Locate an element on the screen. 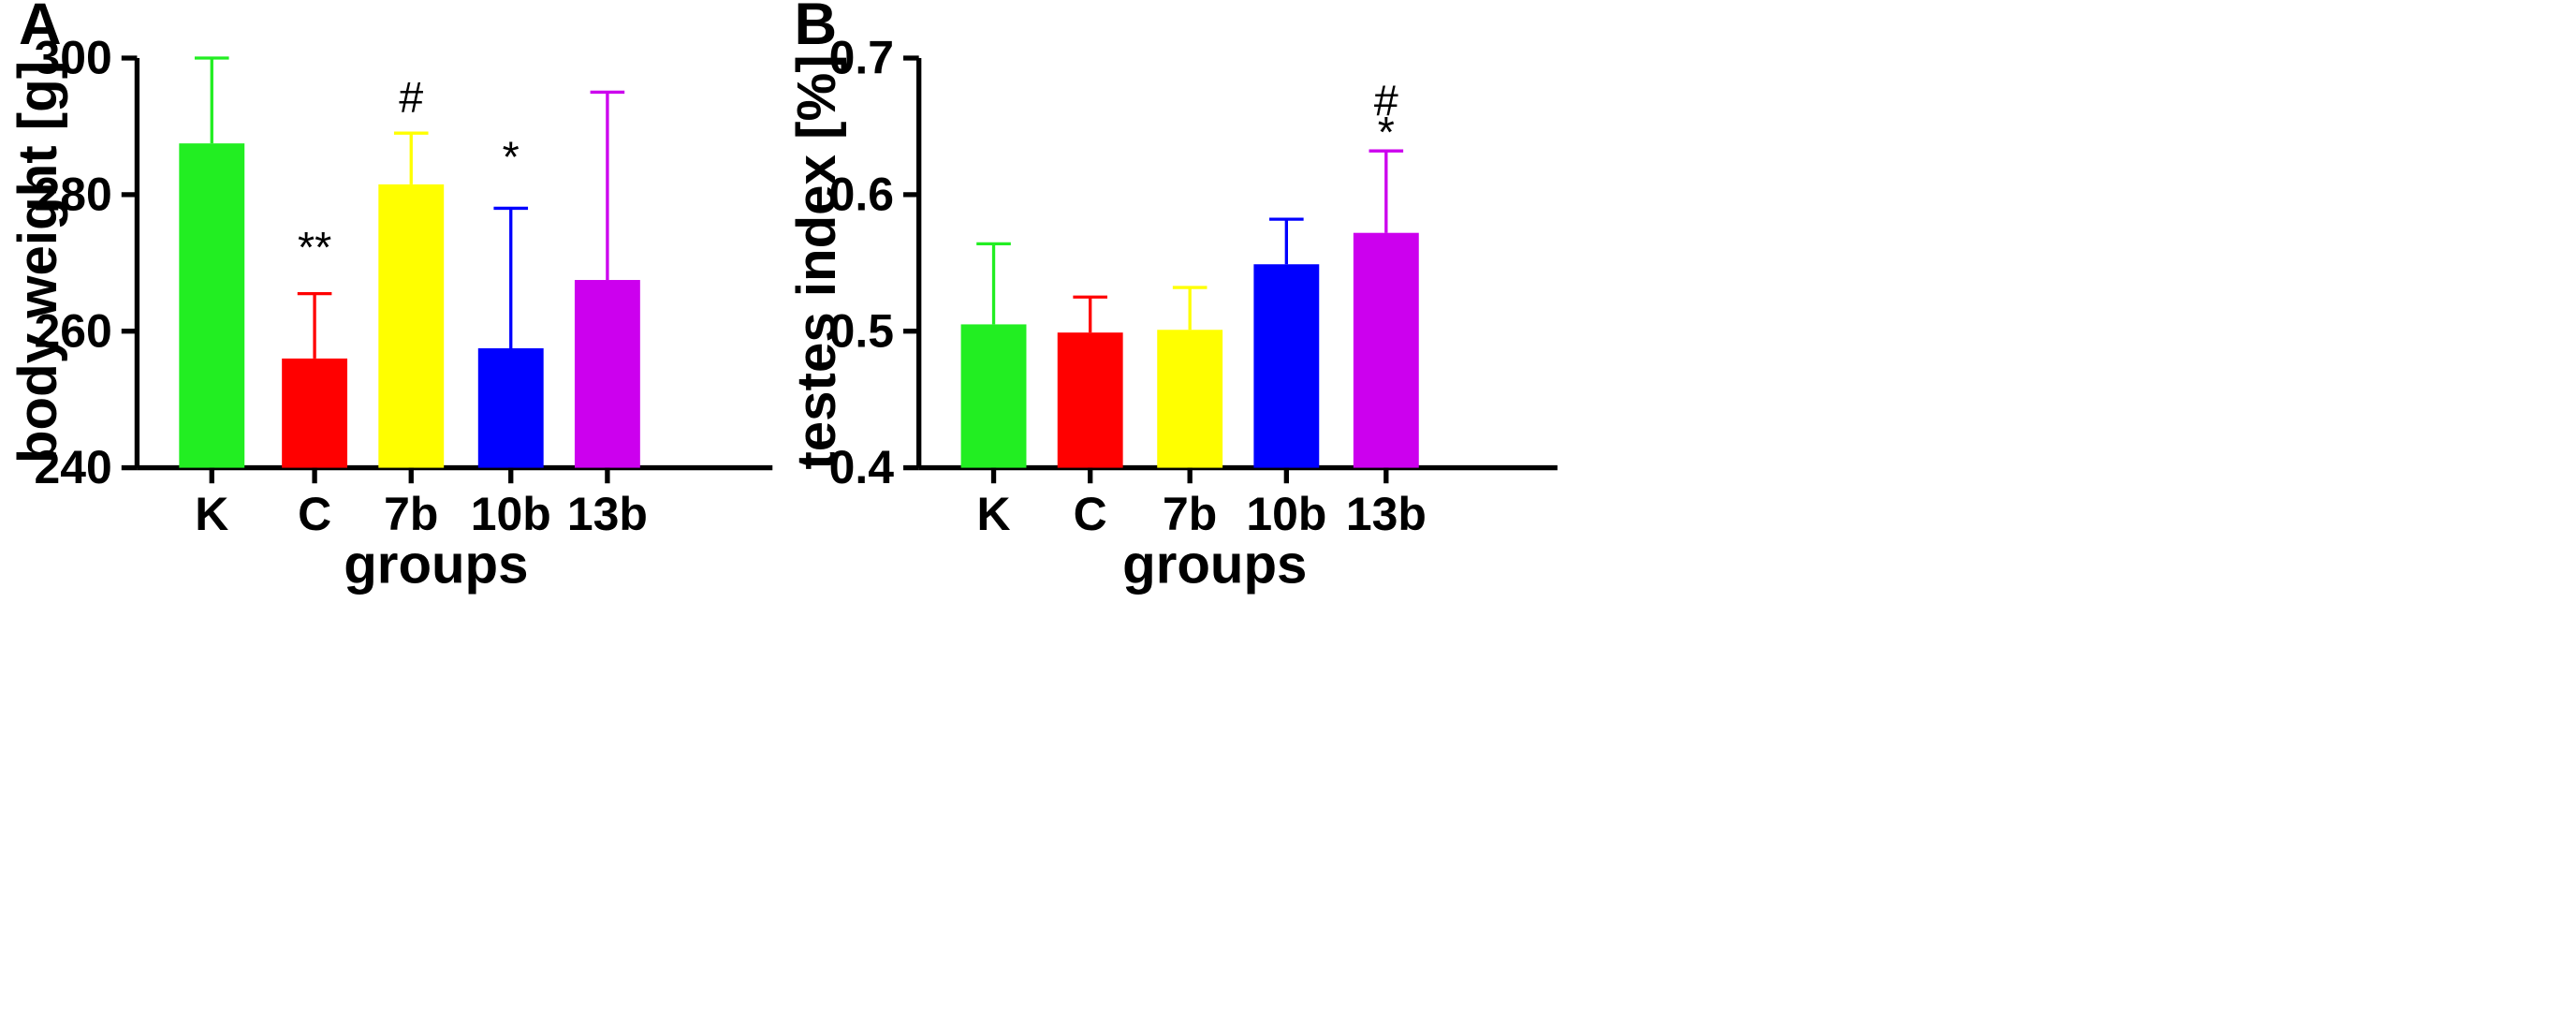 The image size is (2576, 1029). panel-a-x-axis-title: groups is located at coordinates (436, 565).